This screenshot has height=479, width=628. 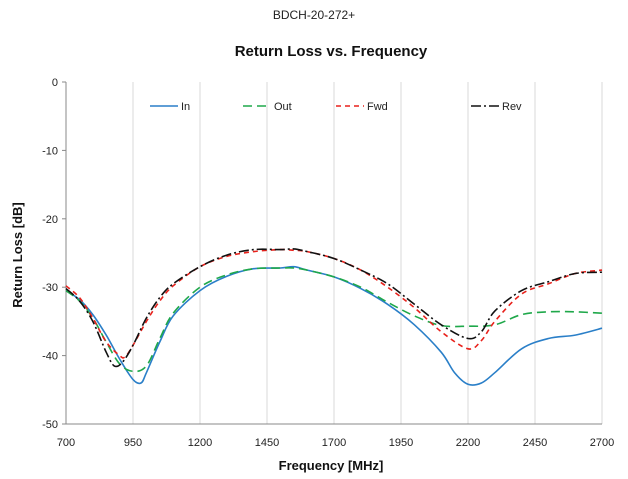 I want to click on x-tick-label: 950, so click(x=133, y=443).